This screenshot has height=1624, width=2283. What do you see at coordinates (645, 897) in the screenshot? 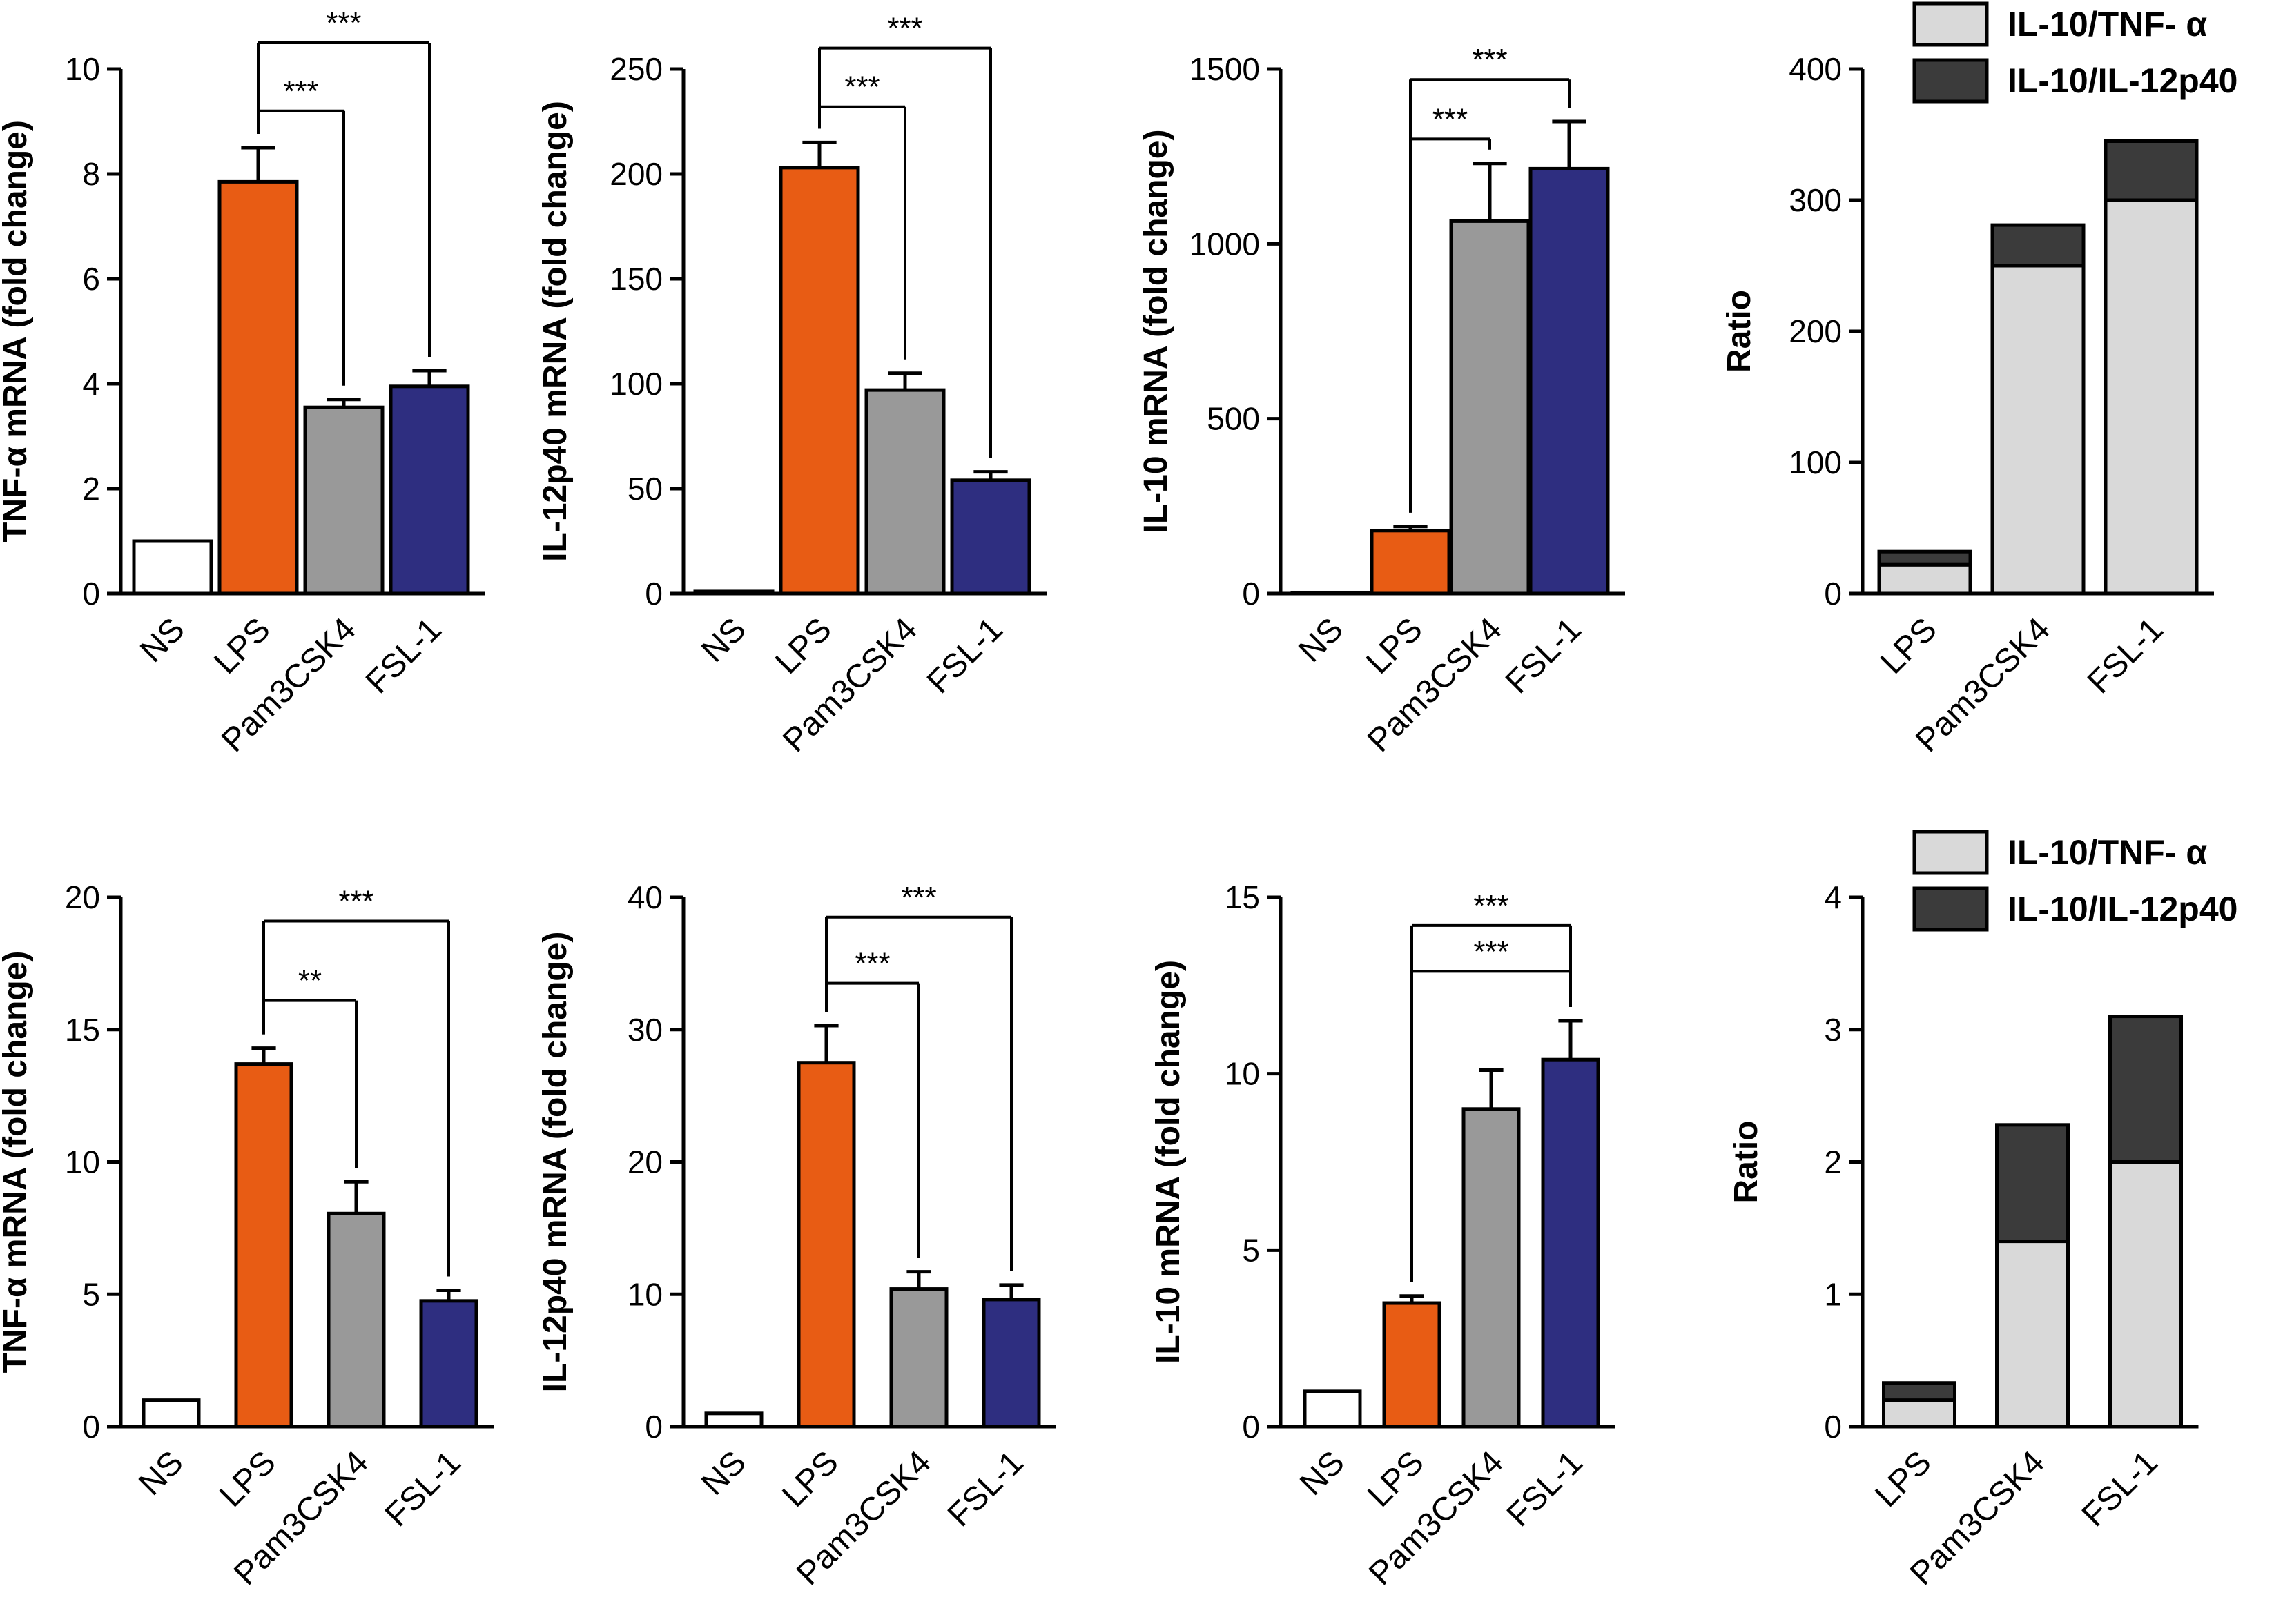
I see `y-tick-label: 40` at bounding box center [645, 897].